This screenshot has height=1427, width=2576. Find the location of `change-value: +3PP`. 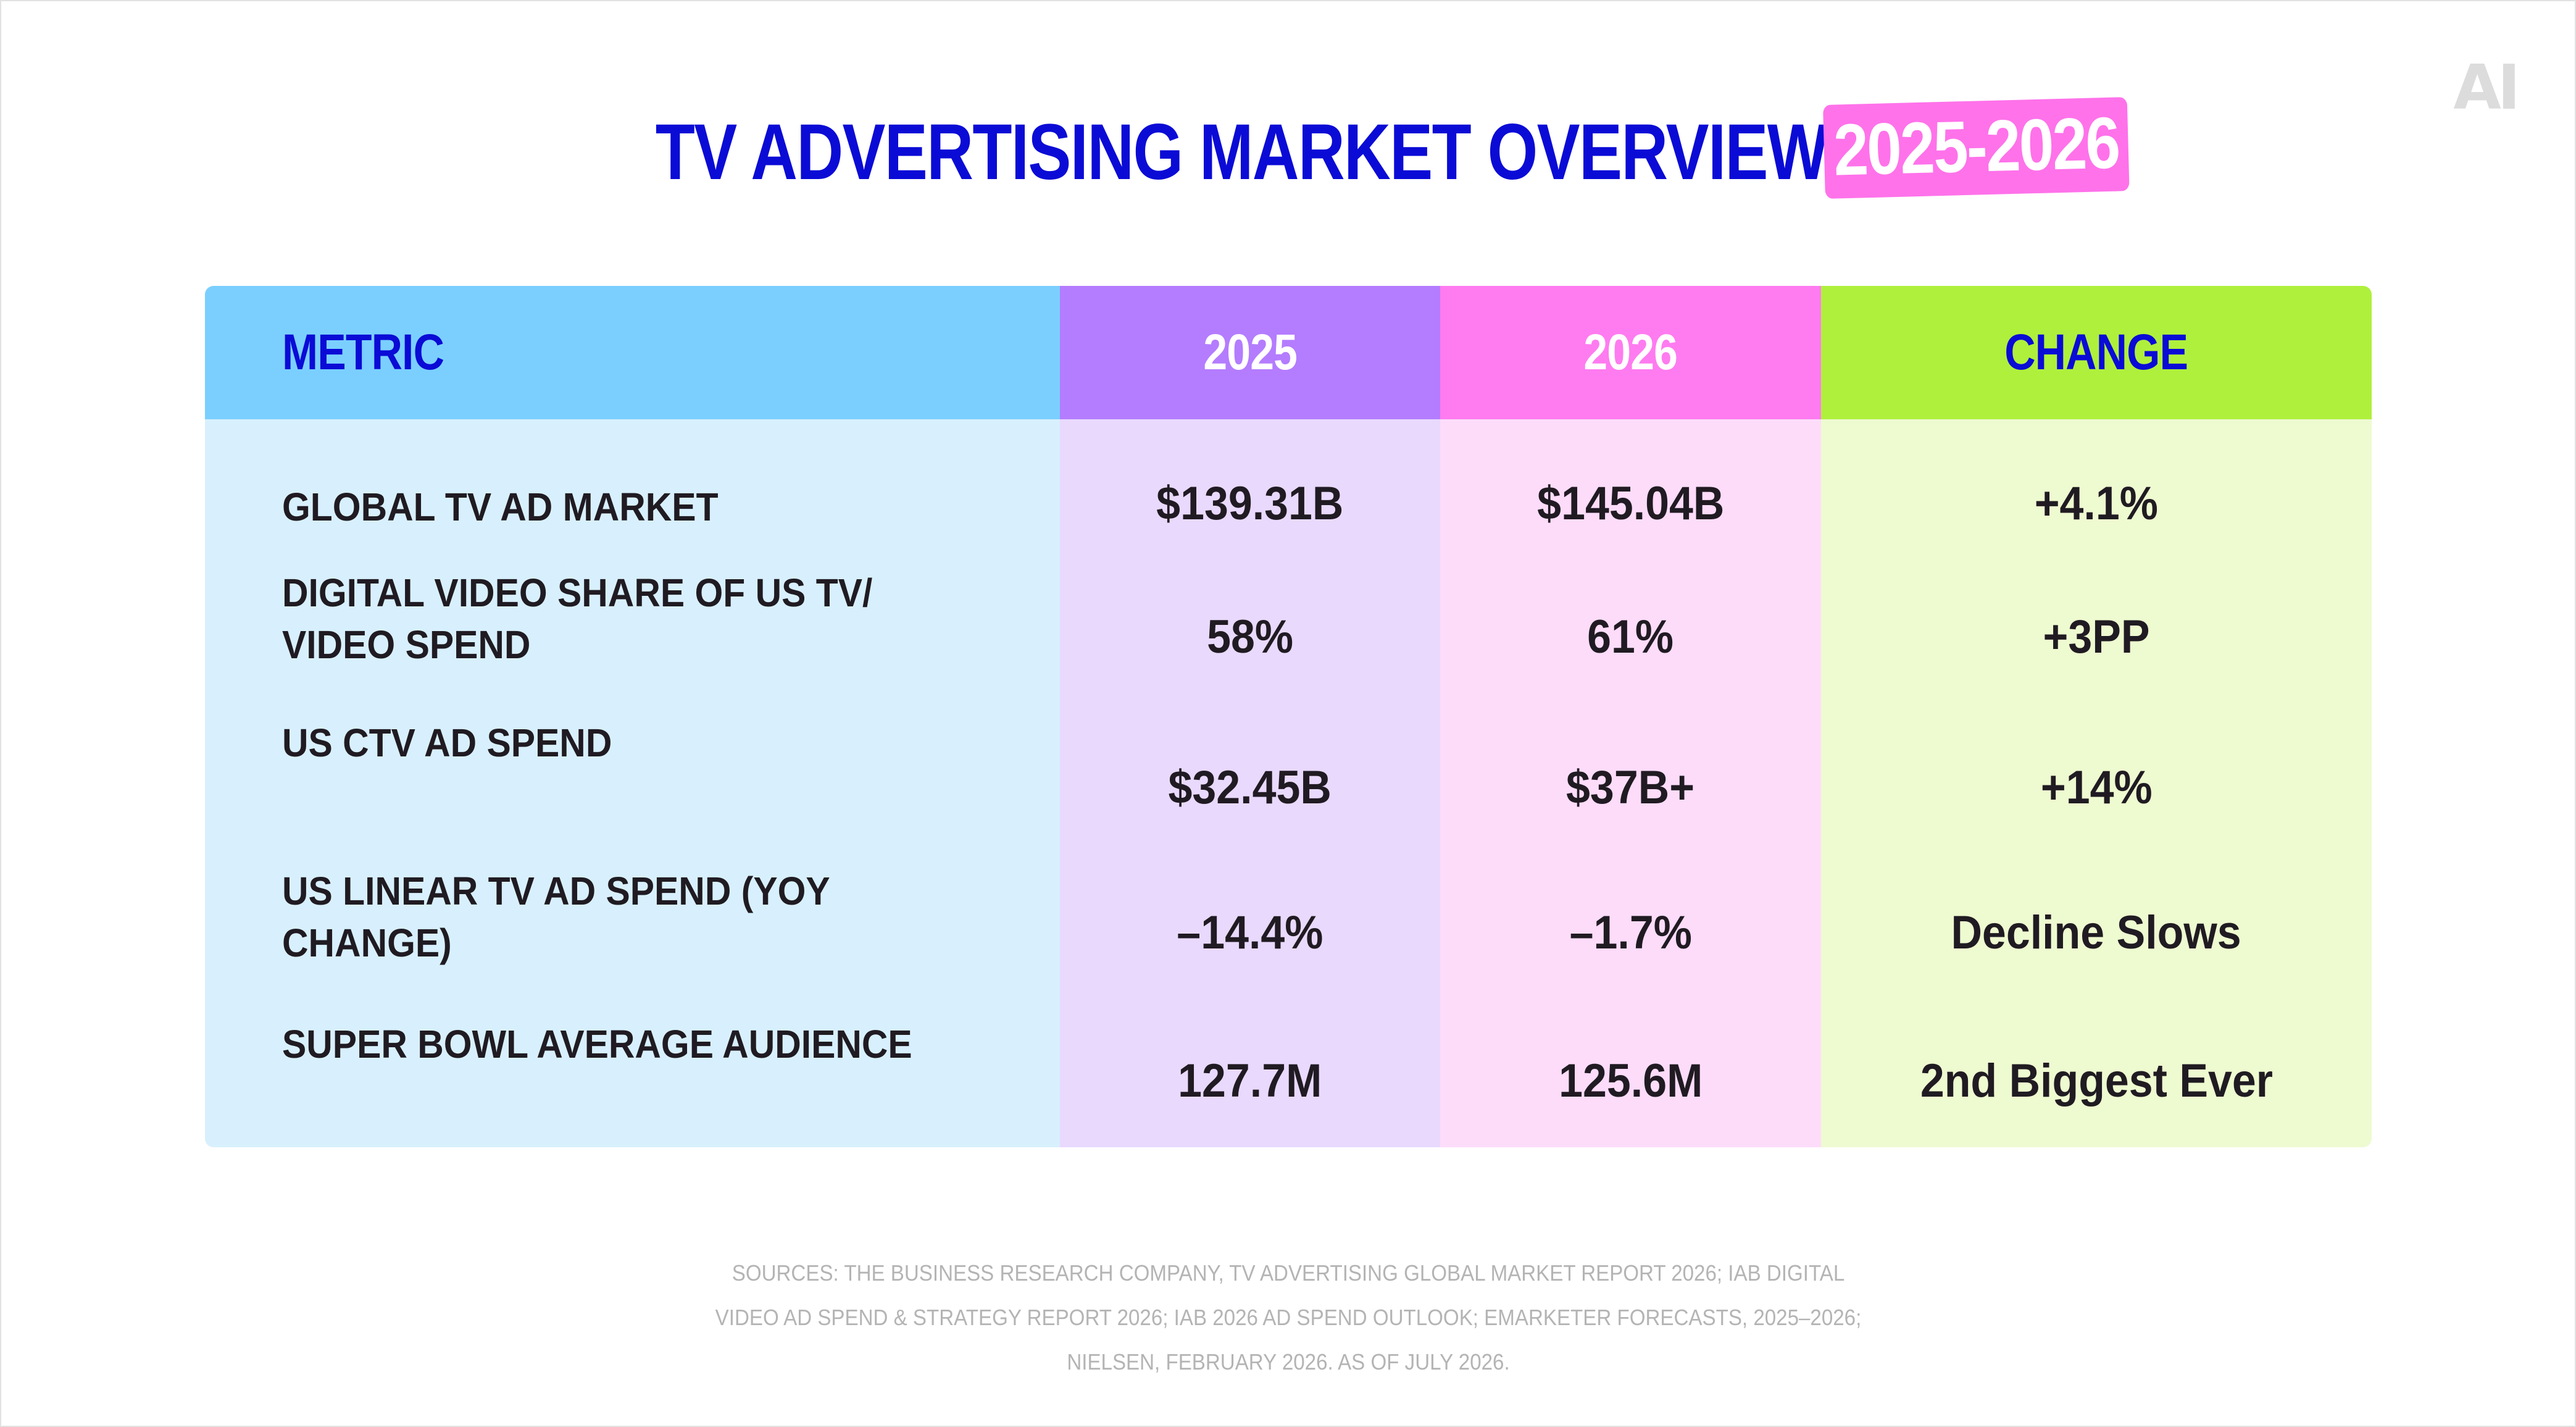

change-value: +3PP is located at coordinates (2096, 636).